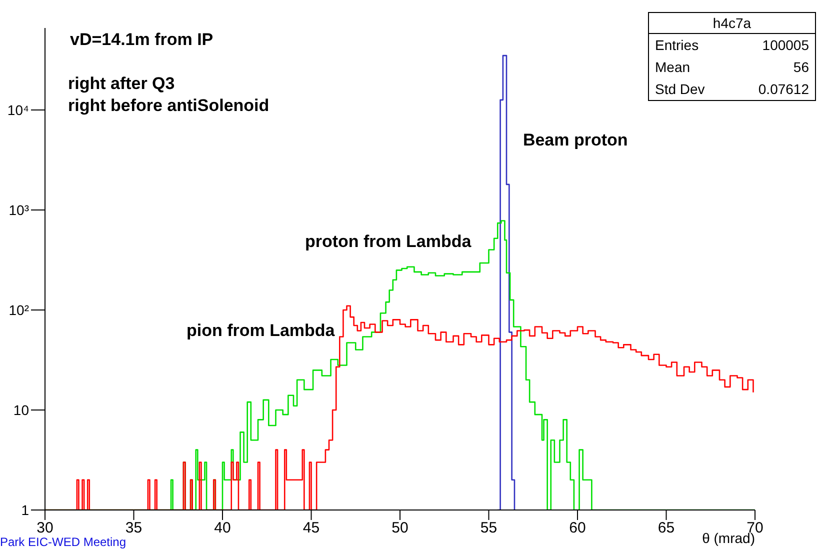 The width and height of the screenshot is (822, 555). Describe the element at coordinates (222, 528) in the screenshot. I see `x-tick-label: 40` at that location.